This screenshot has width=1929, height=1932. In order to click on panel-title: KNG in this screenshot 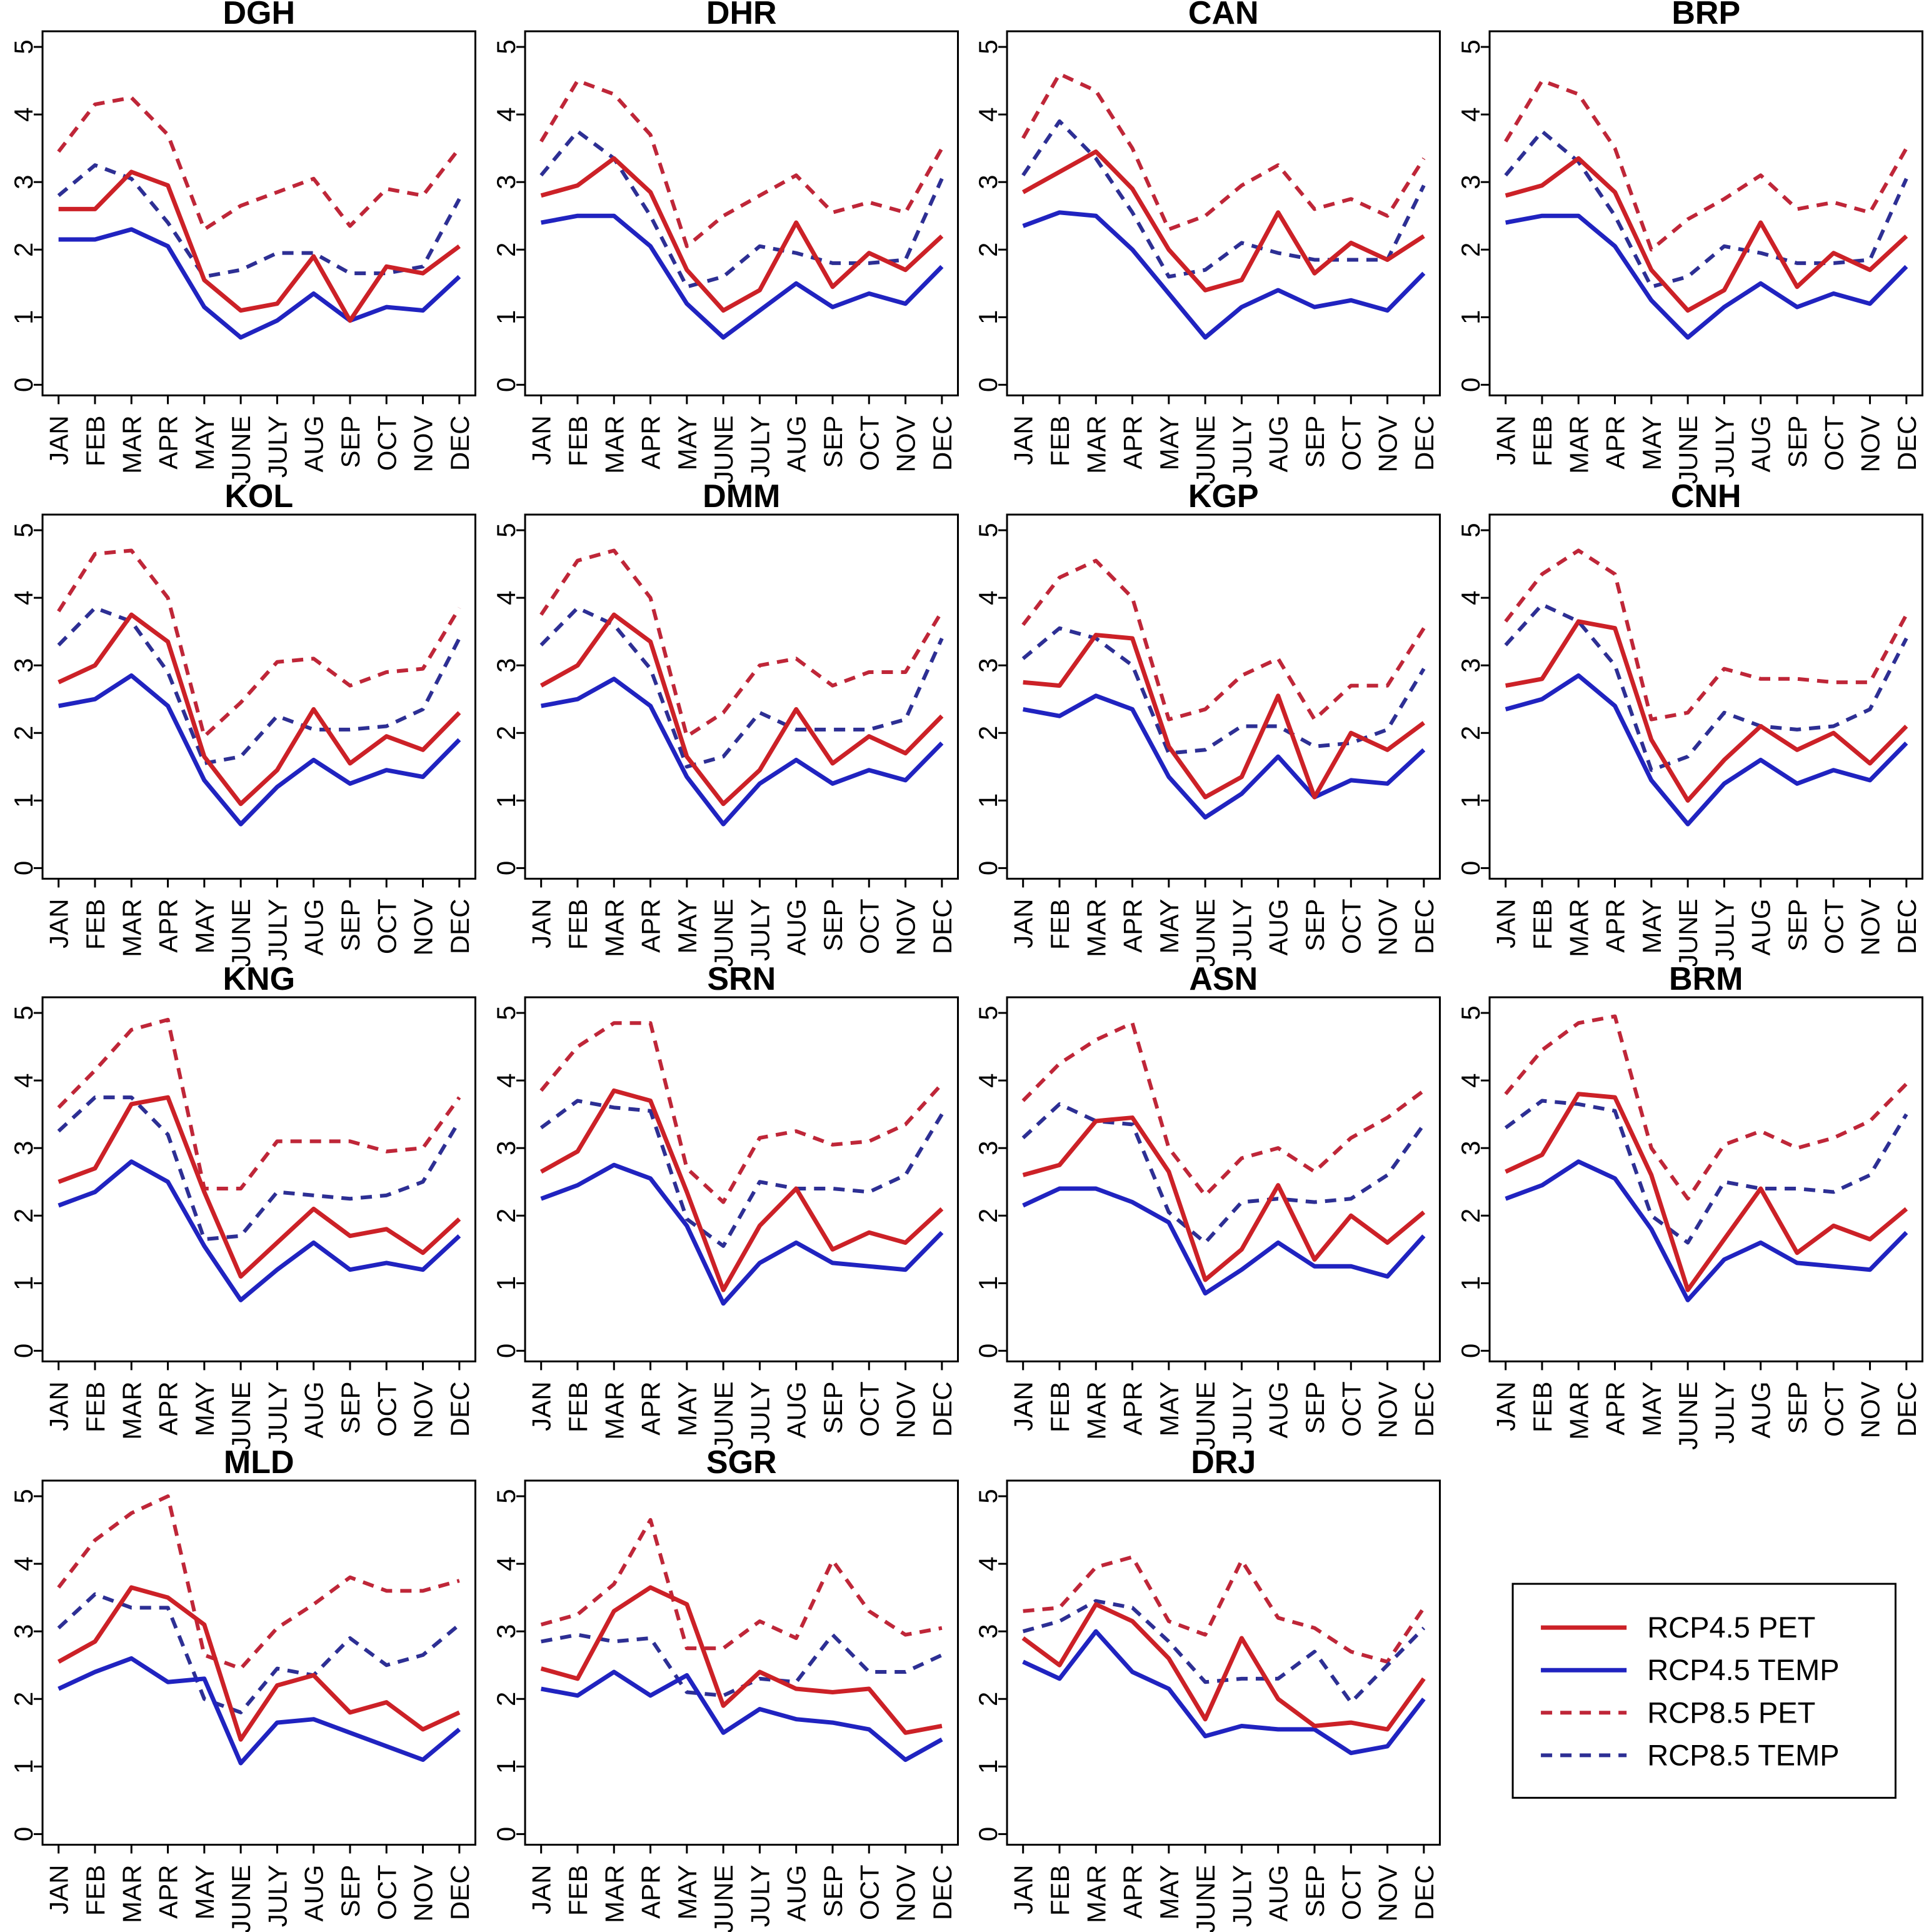, I will do `click(259, 982)`.